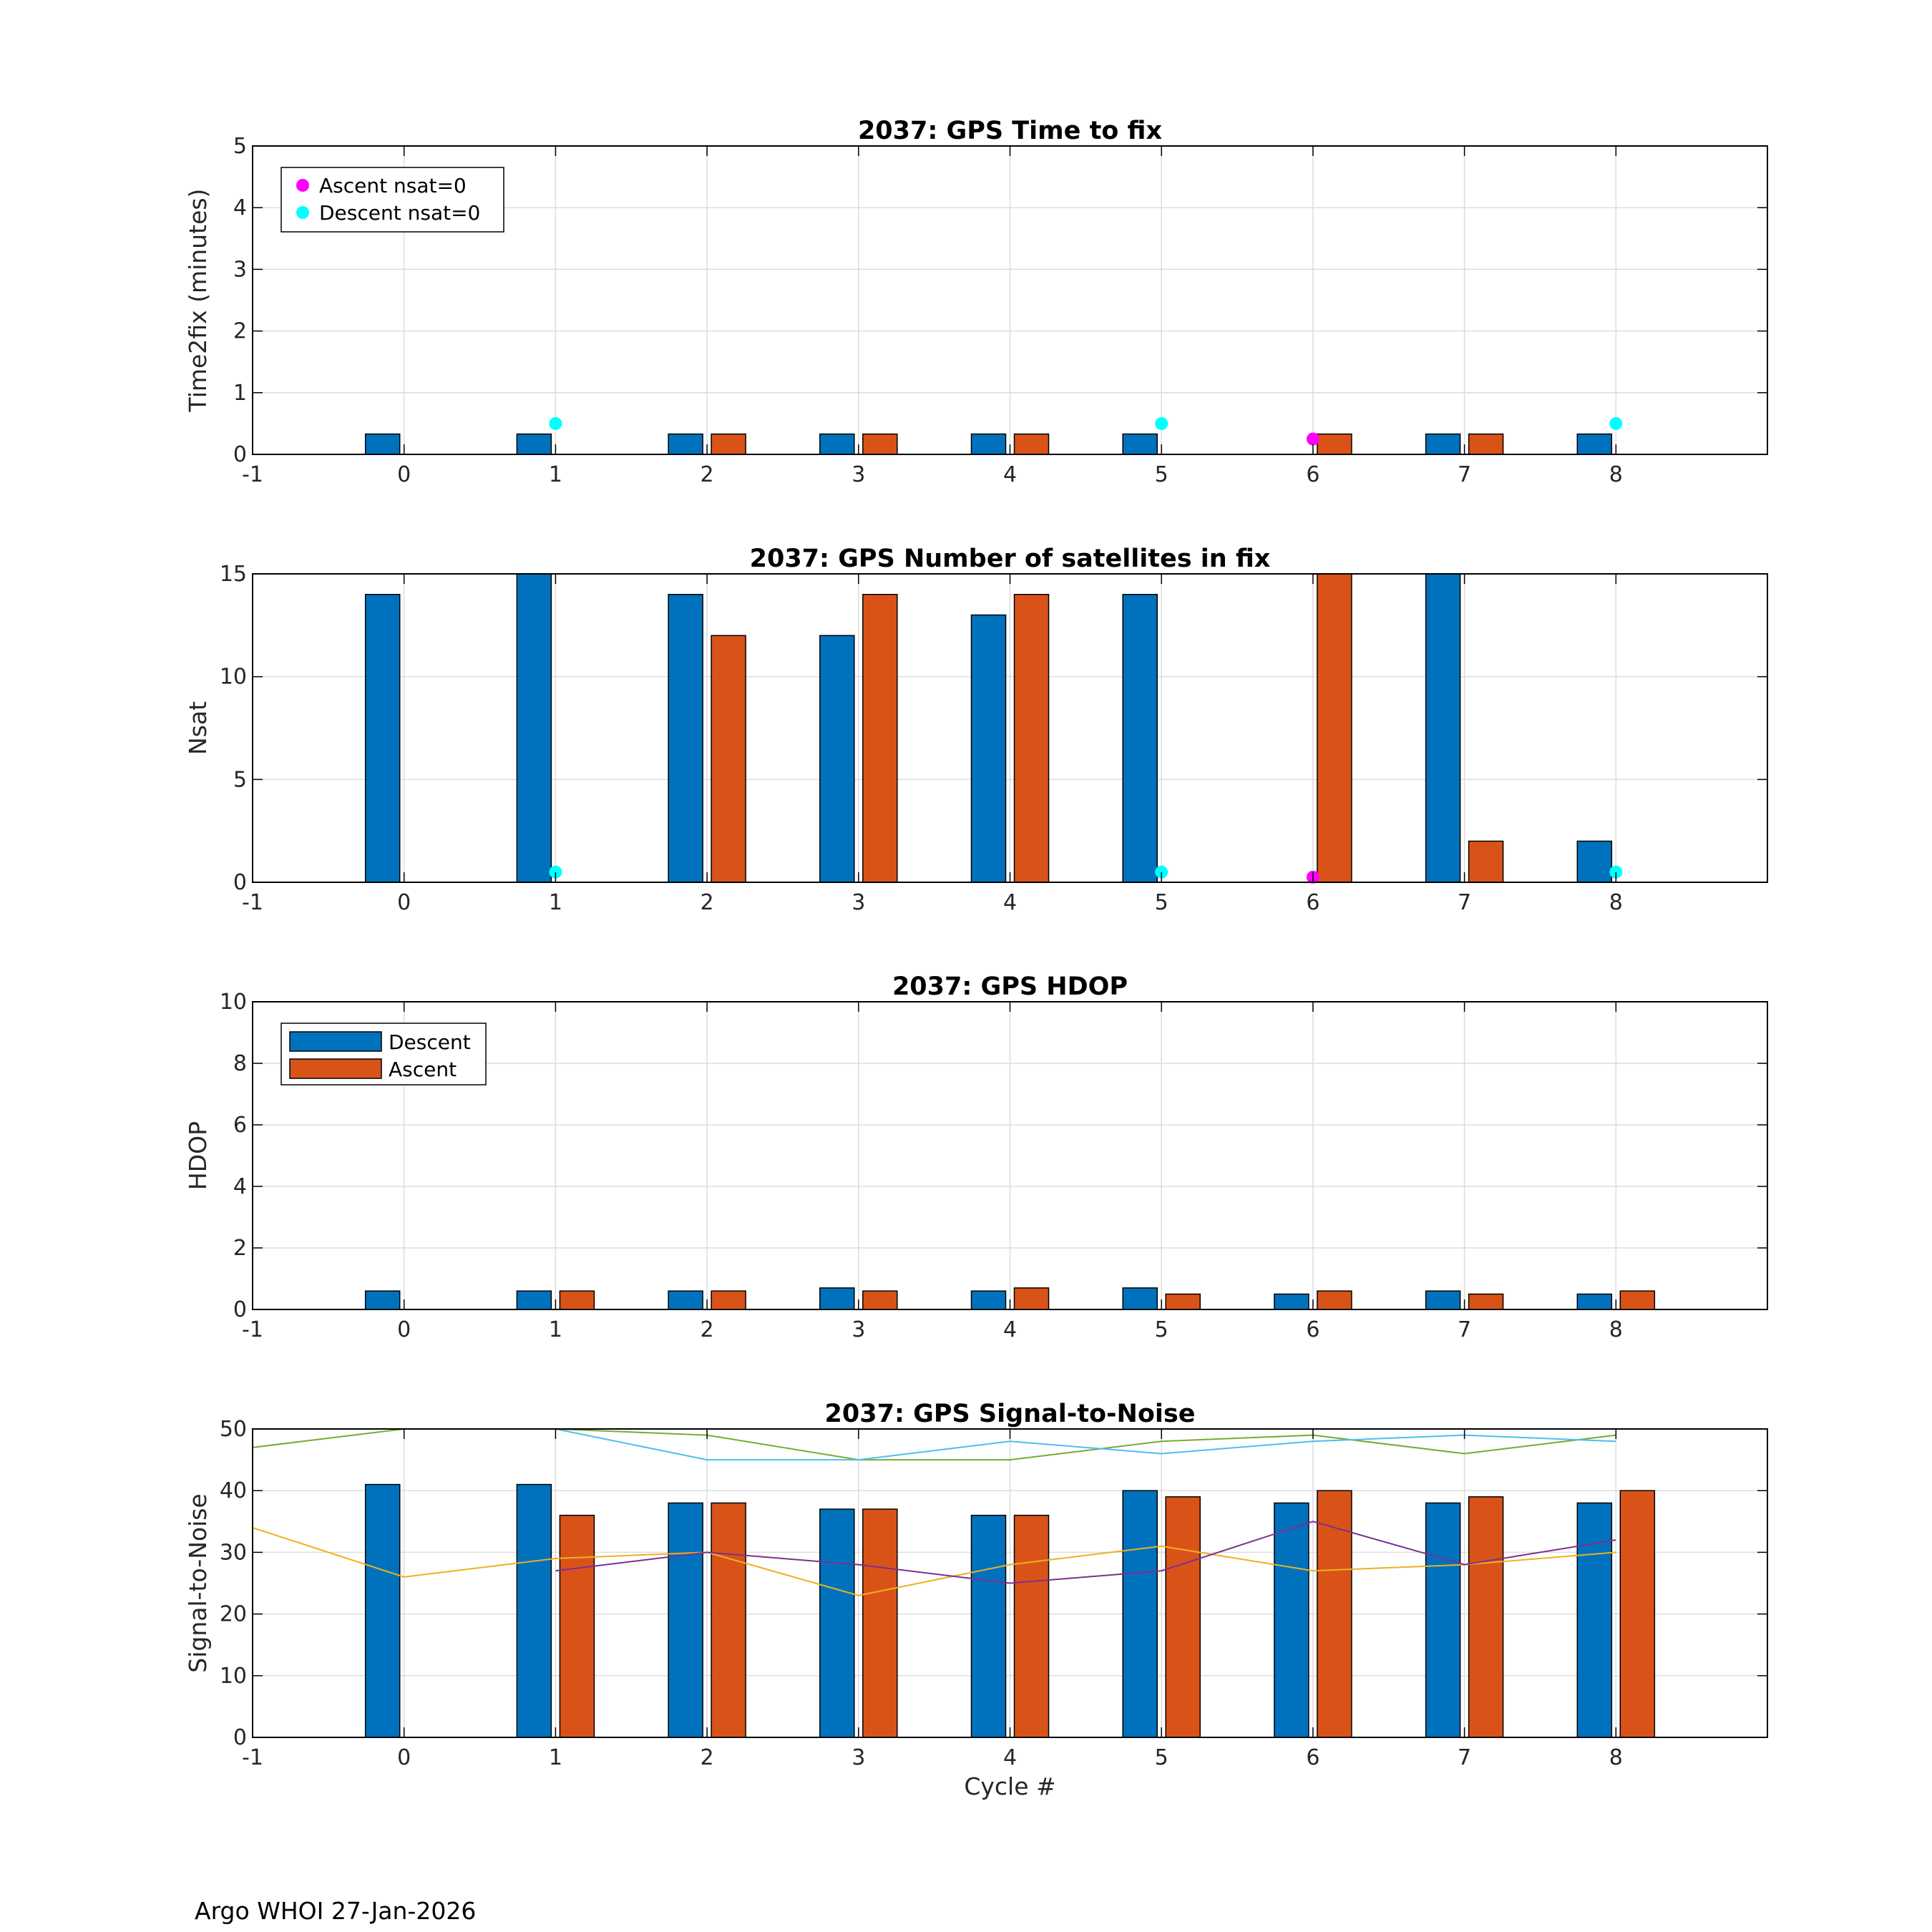 The image size is (1932, 1932). Describe the element at coordinates (240, 269) in the screenshot. I see `y-tick-label: 3` at that location.